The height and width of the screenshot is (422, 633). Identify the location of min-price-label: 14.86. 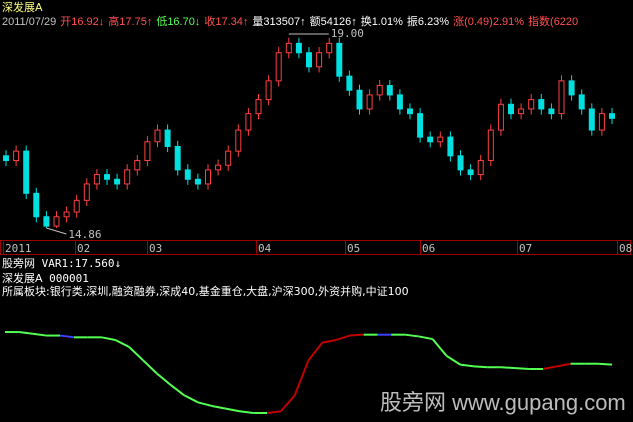
(85, 234).